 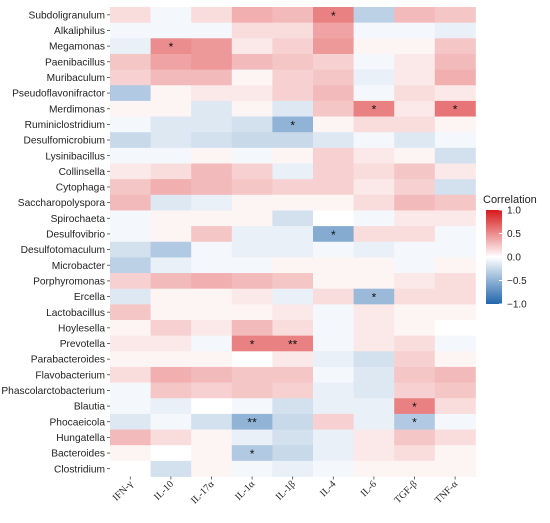 I want to click on legend-tick-label: −1.0, so click(x=517, y=305).